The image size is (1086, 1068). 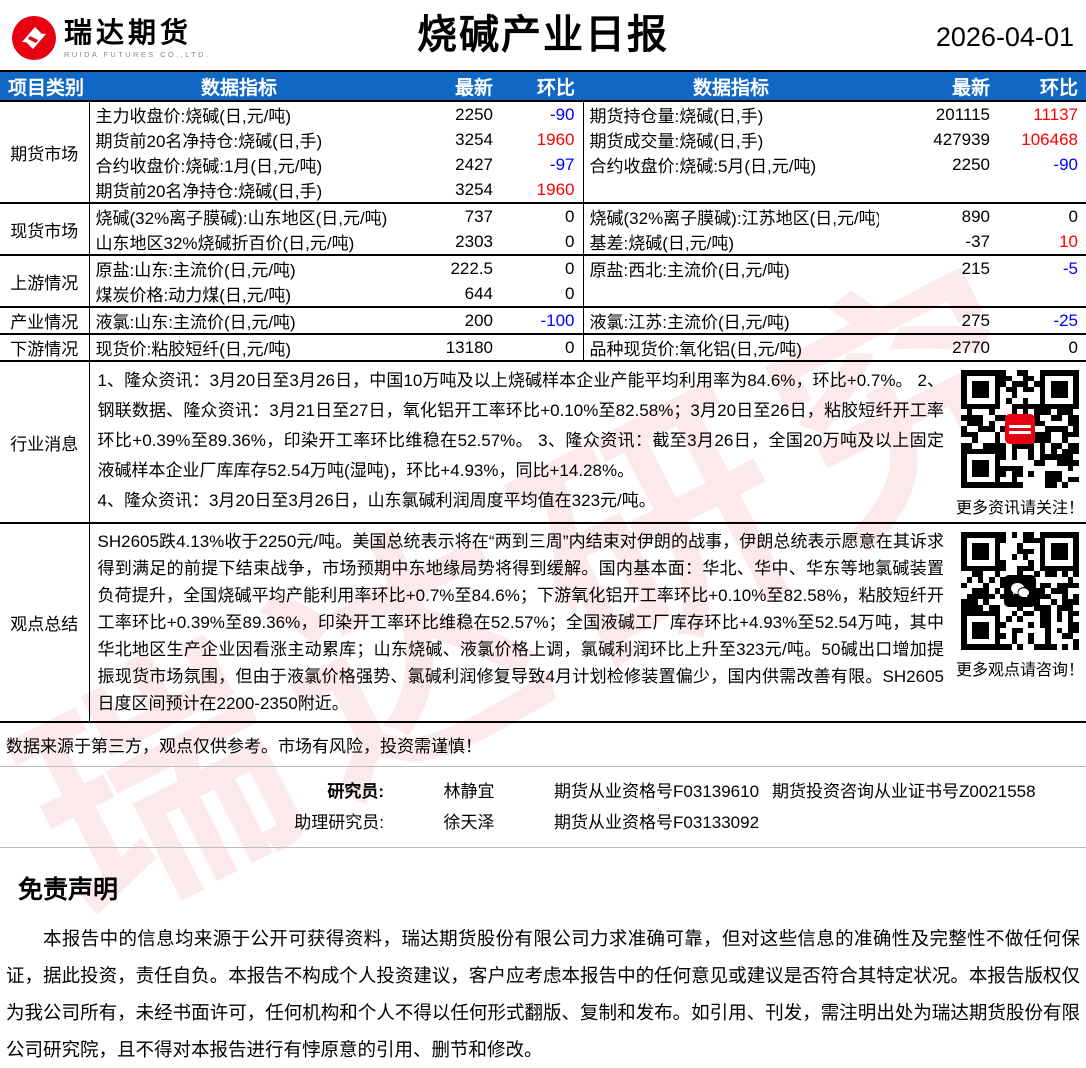 I want to click on latest-cell: 2303, so click(x=474, y=241).